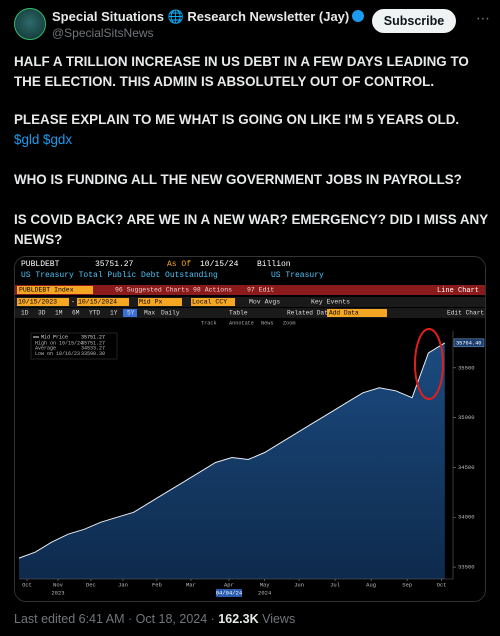 The image size is (500, 636). I want to click on as-of-date: 10/15/24, so click(219, 264).